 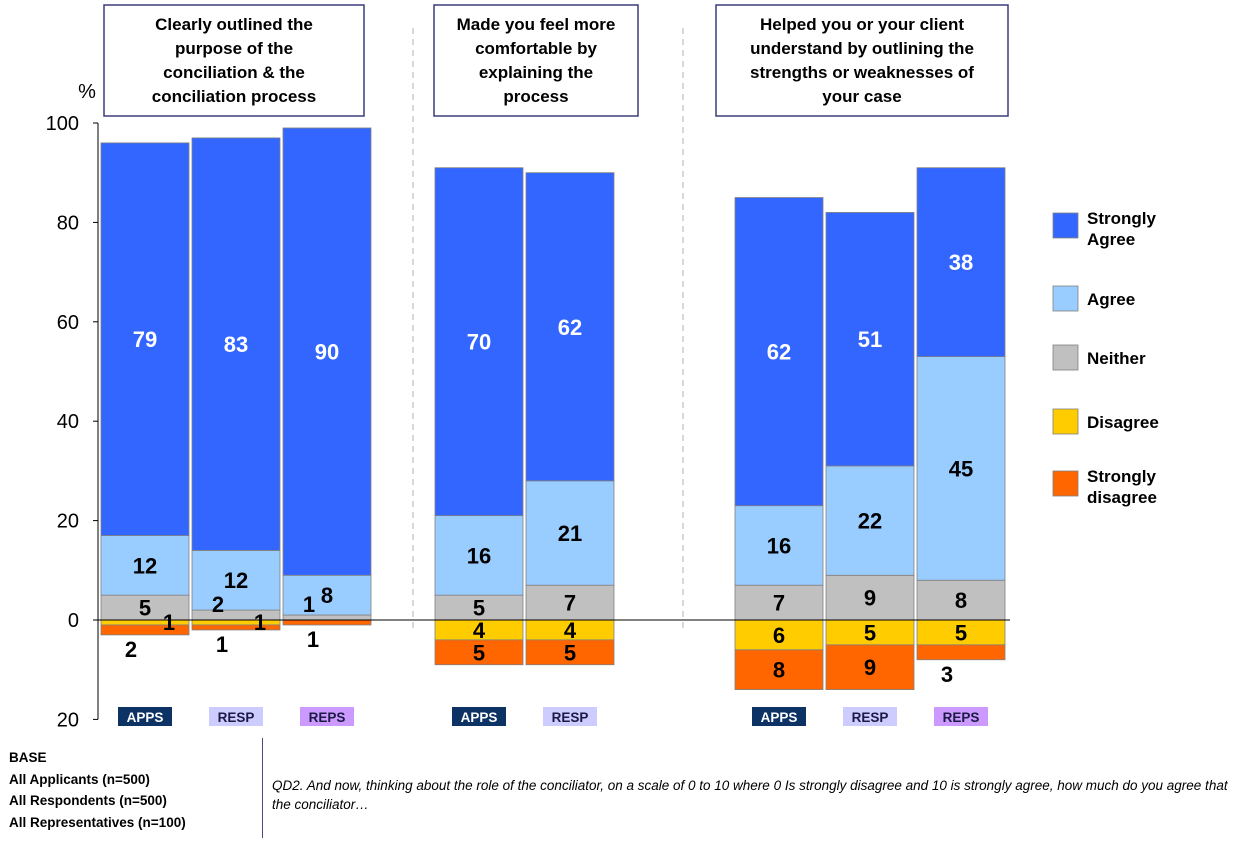 I want to click on category-label: RESP, so click(x=870, y=717).